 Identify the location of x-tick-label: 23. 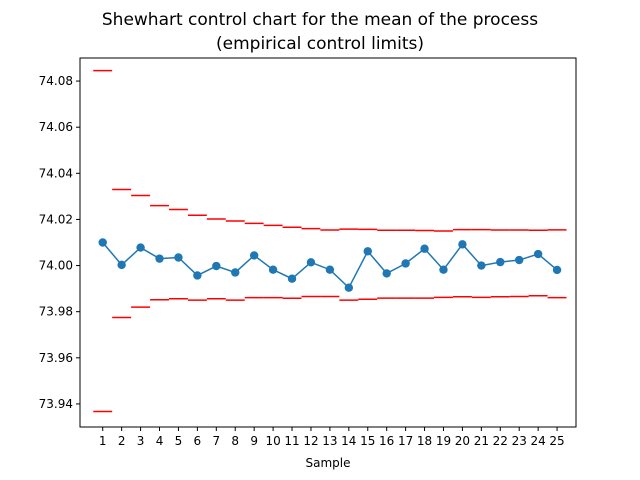
(519, 441).